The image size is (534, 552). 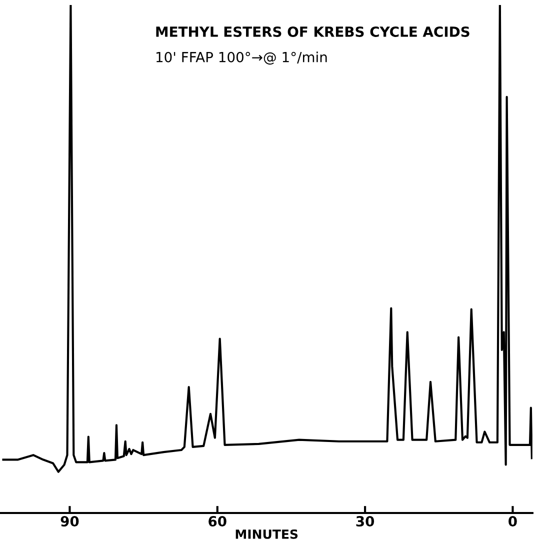 I want to click on x-tick-label: 0, so click(x=512, y=521).